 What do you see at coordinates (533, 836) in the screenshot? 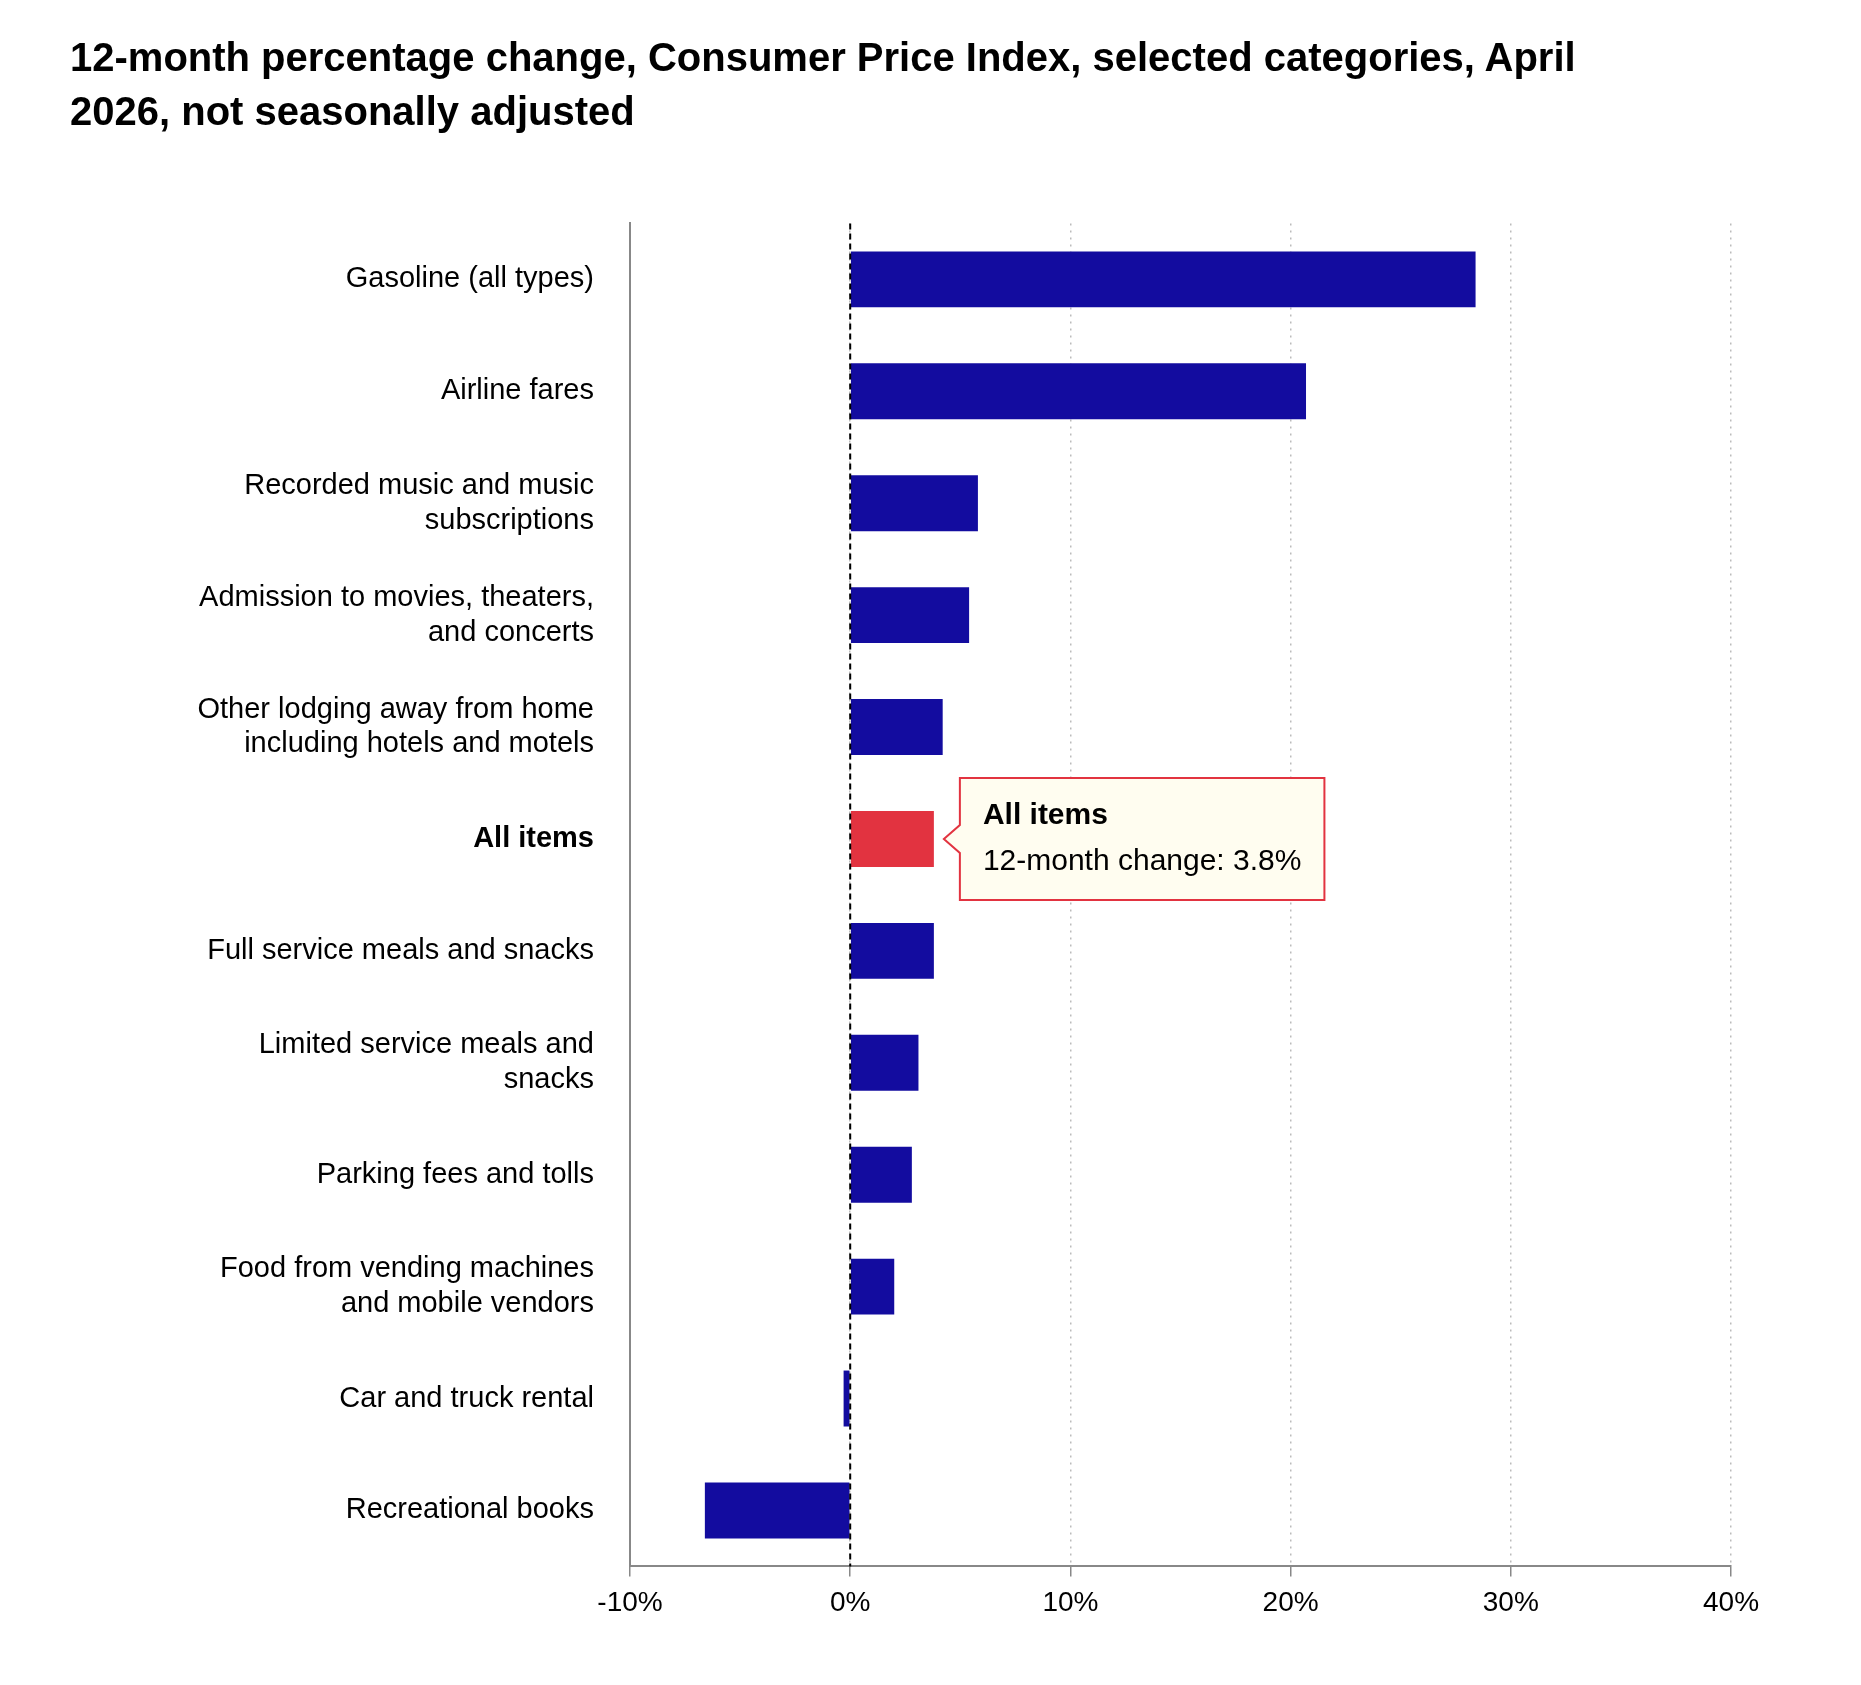
I see `y-tick-label: All items` at bounding box center [533, 836].